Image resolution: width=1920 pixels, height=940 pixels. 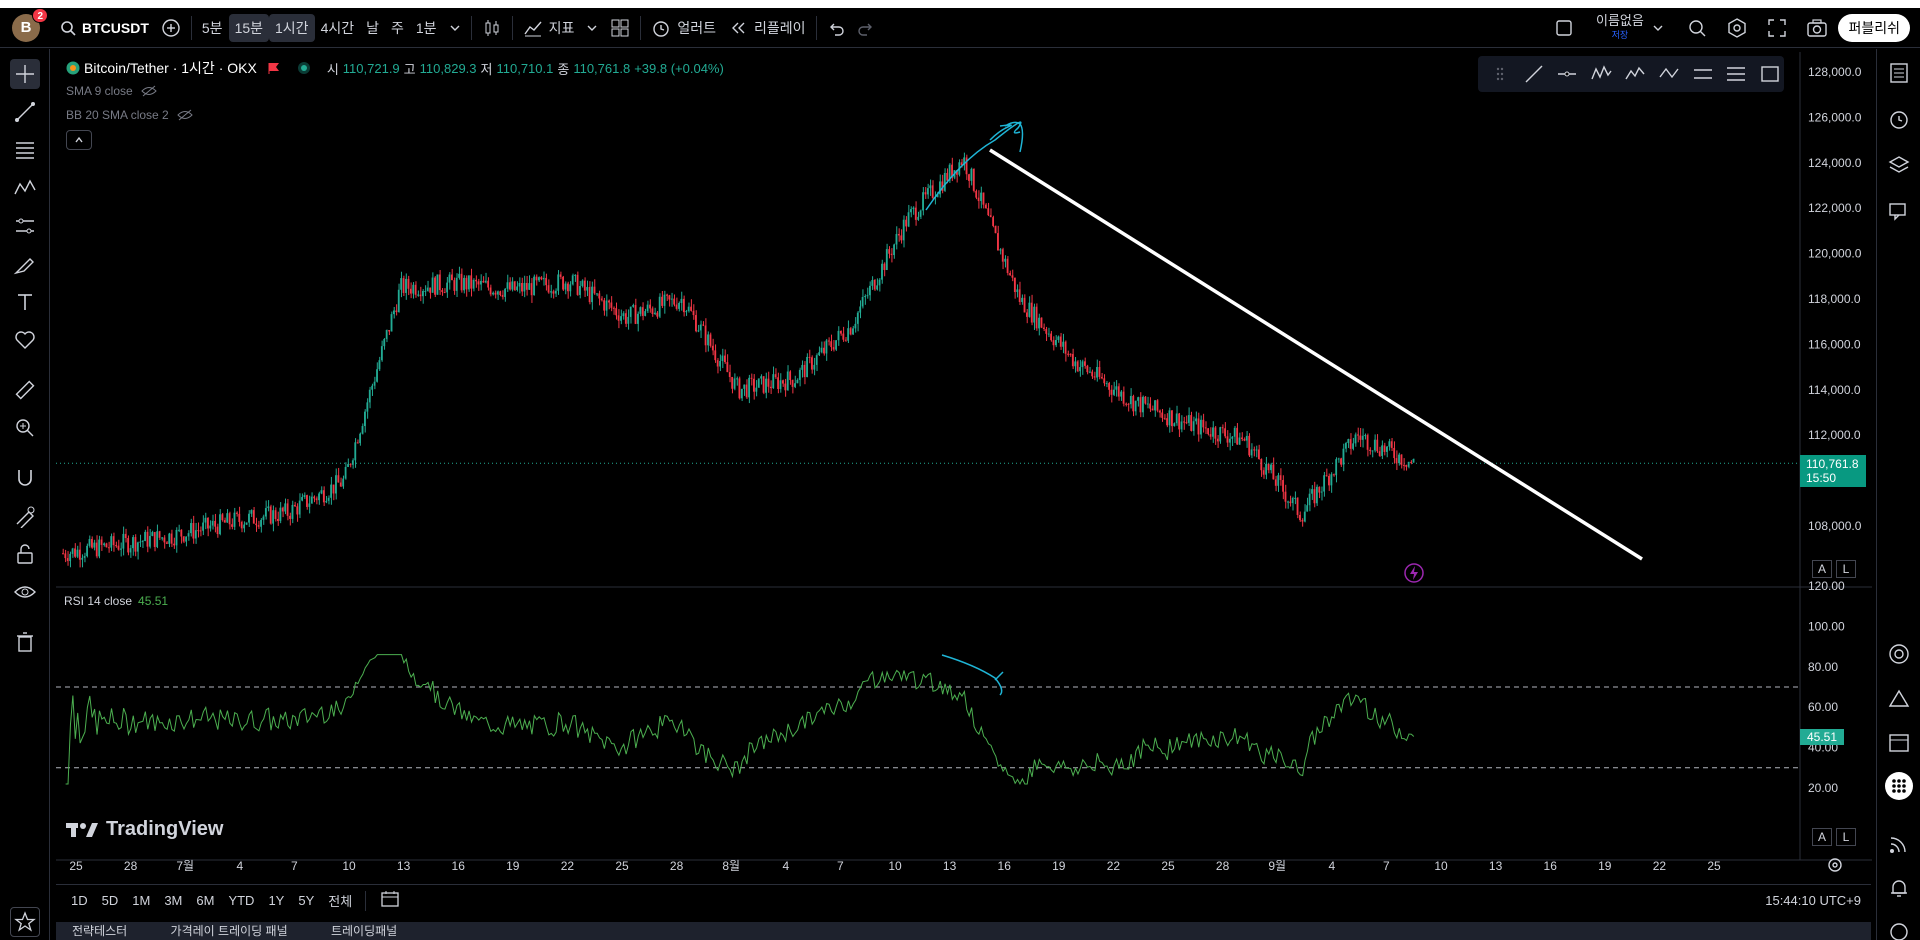 What do you see at coordinates (1697, 28) in the screenshot?
I see `quick-search-icon` at bounding box center [1697, 28].